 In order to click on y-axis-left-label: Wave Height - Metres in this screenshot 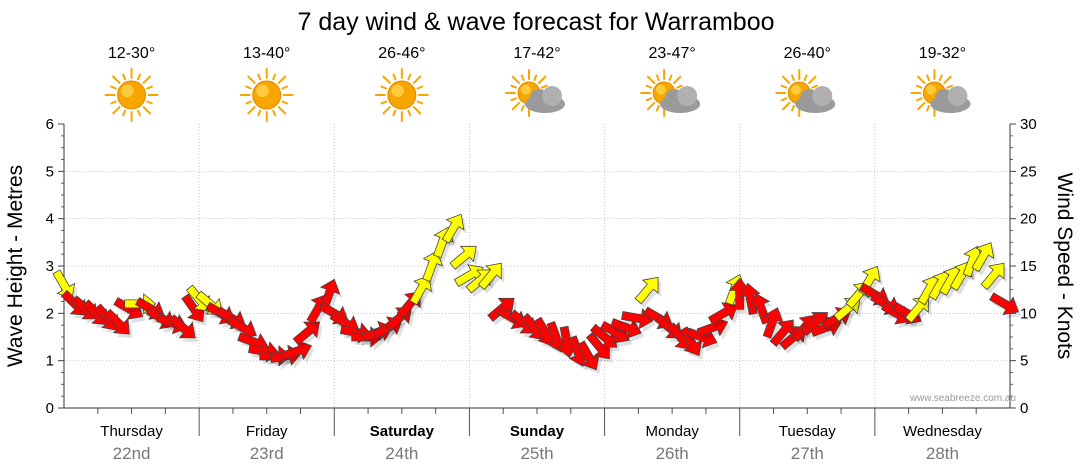, I will do `click(15, 266)`.